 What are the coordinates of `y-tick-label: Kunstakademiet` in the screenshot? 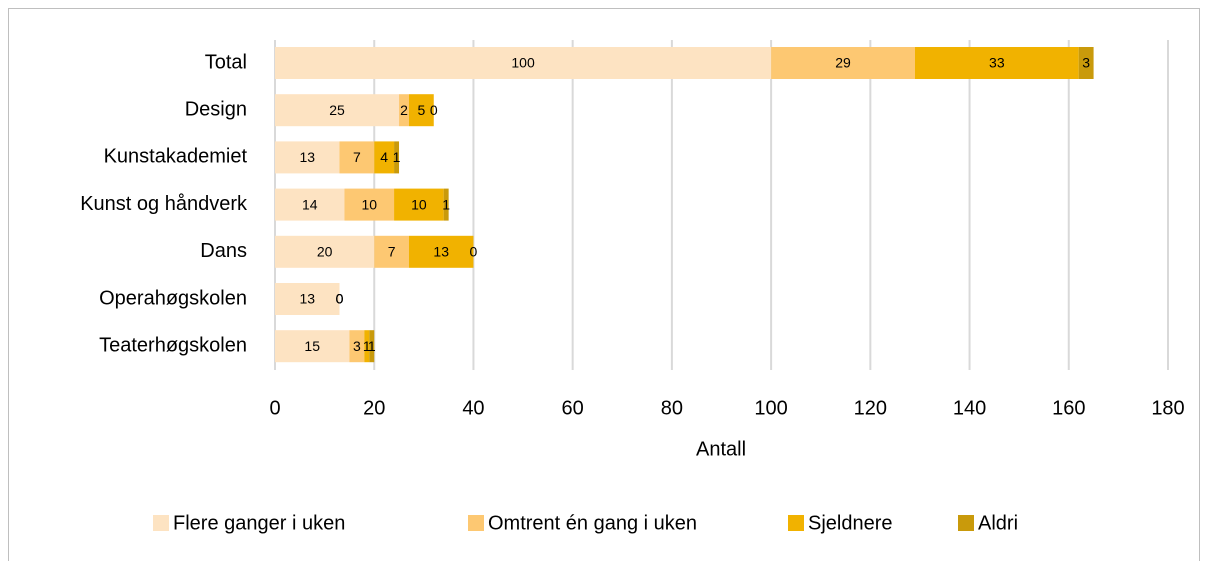 It's located at (176, 157).